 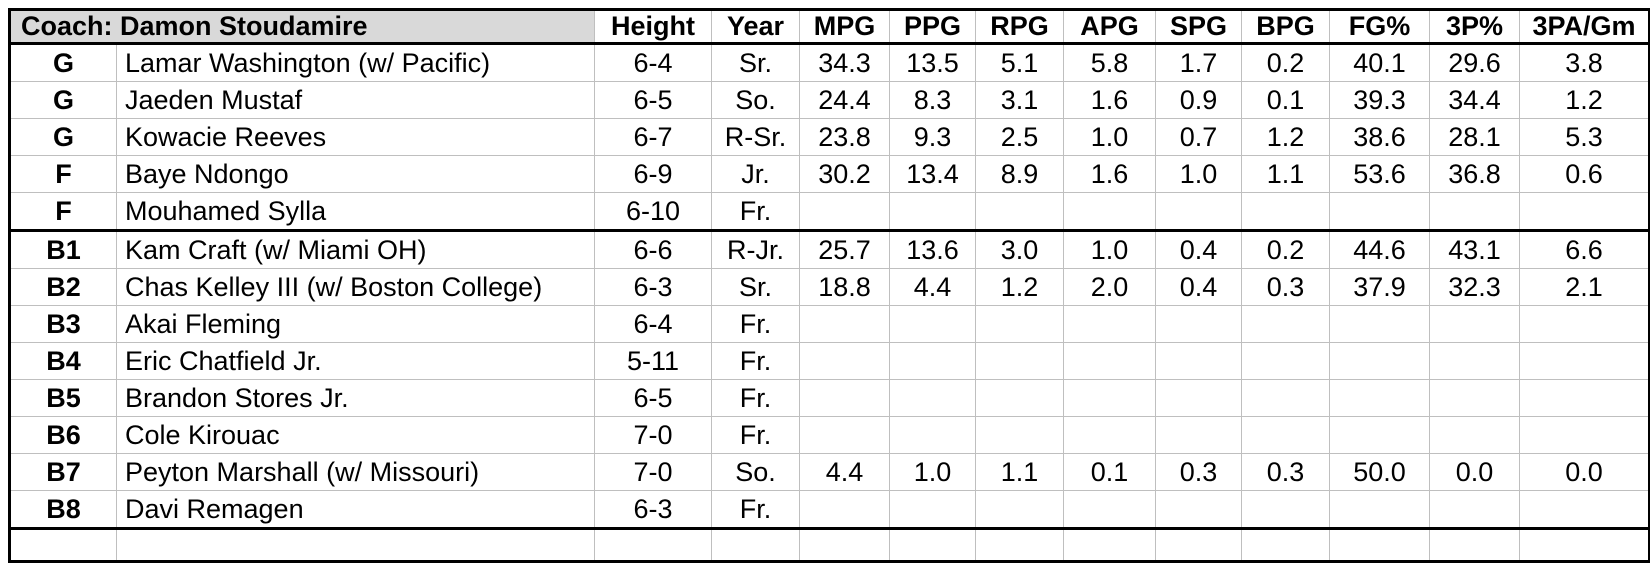 I want to click on stat-cell-3pa-gm: 3.8, so click(x=1584, y=62).